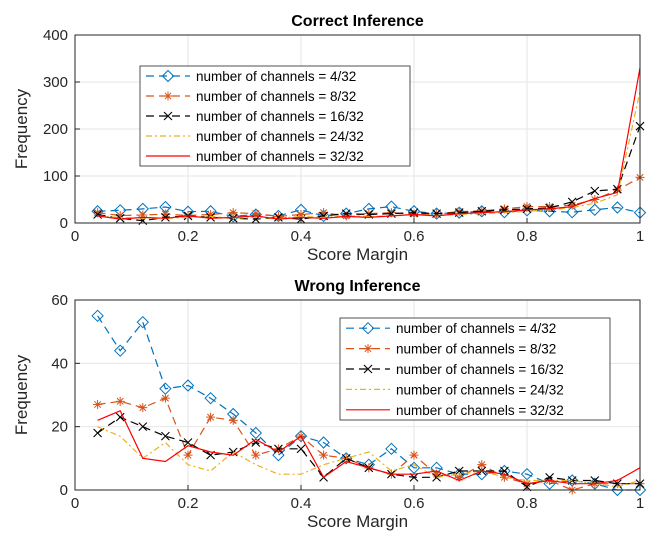 The width and height of the screenshot is (656, 545). What do you see at coordinates (21, 394) in the screenshot?
I see `wrong-y-axis-label: Frequency` at bounding box center [21, 394].